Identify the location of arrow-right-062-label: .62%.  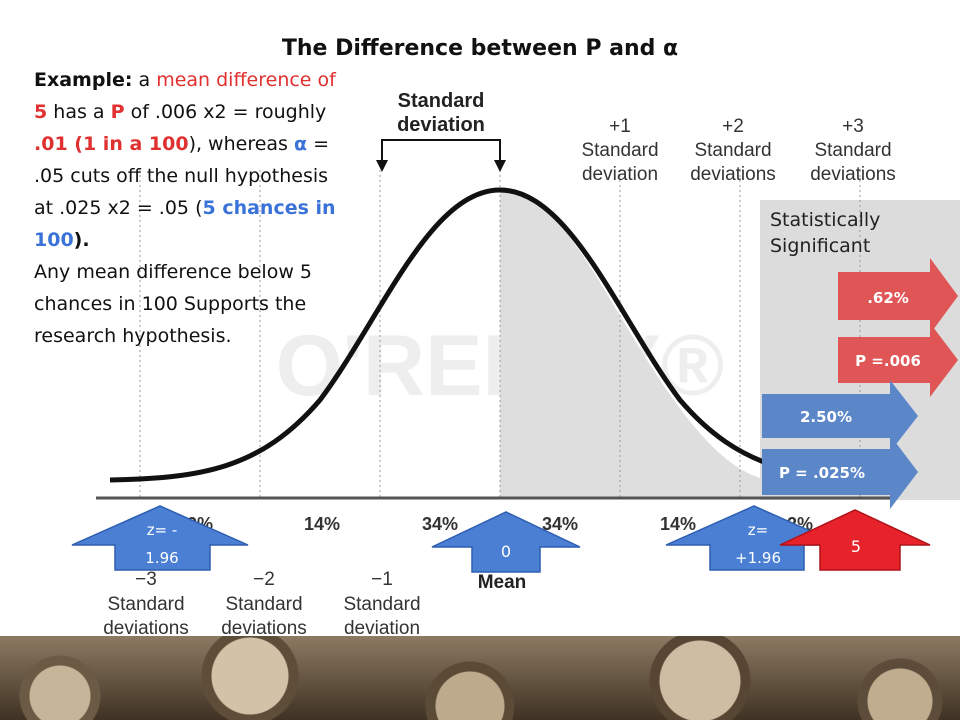
(888, 298).